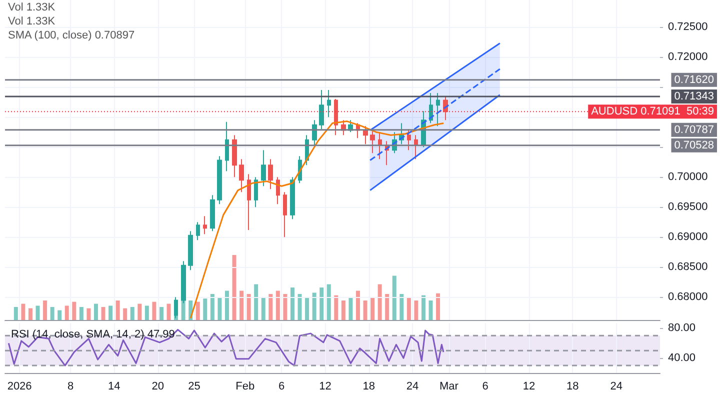  What do you see at coordinates (688, 297) in the screenshot?
I see `y-tick-label: 0.68000` at bounding box center [688, 297].